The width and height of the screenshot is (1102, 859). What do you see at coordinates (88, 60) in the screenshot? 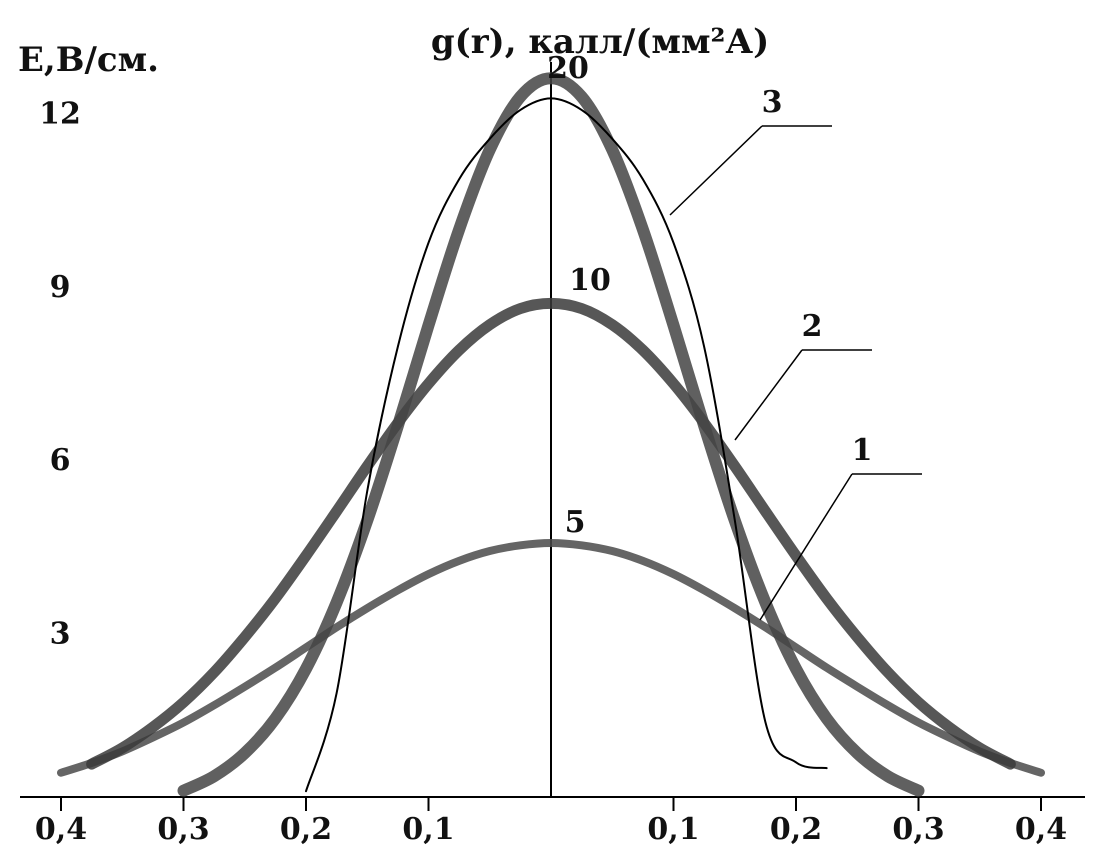
I see `y-axis-label: E,В/см.` at bounding box center [88, 60].